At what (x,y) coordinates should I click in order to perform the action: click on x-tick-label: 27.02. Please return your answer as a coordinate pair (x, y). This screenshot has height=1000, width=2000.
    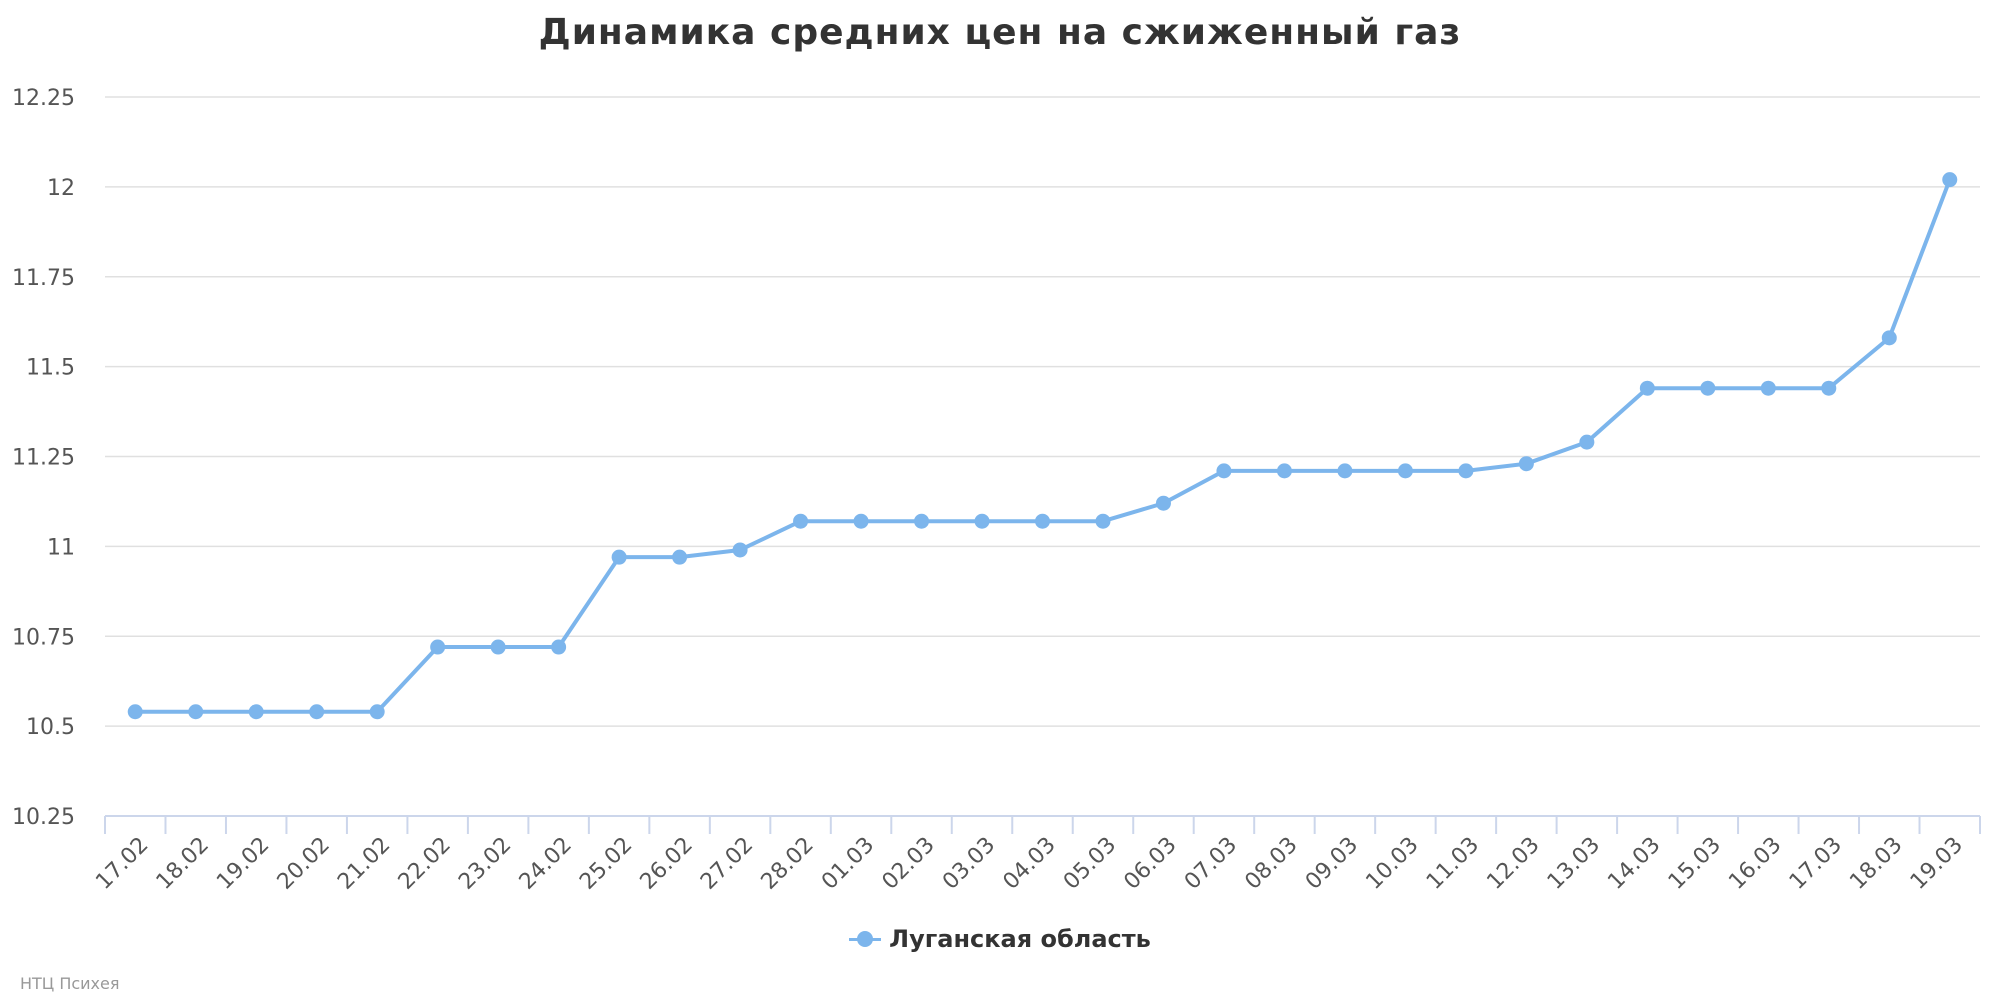
    Looking at the image, I should click on (727, 864).